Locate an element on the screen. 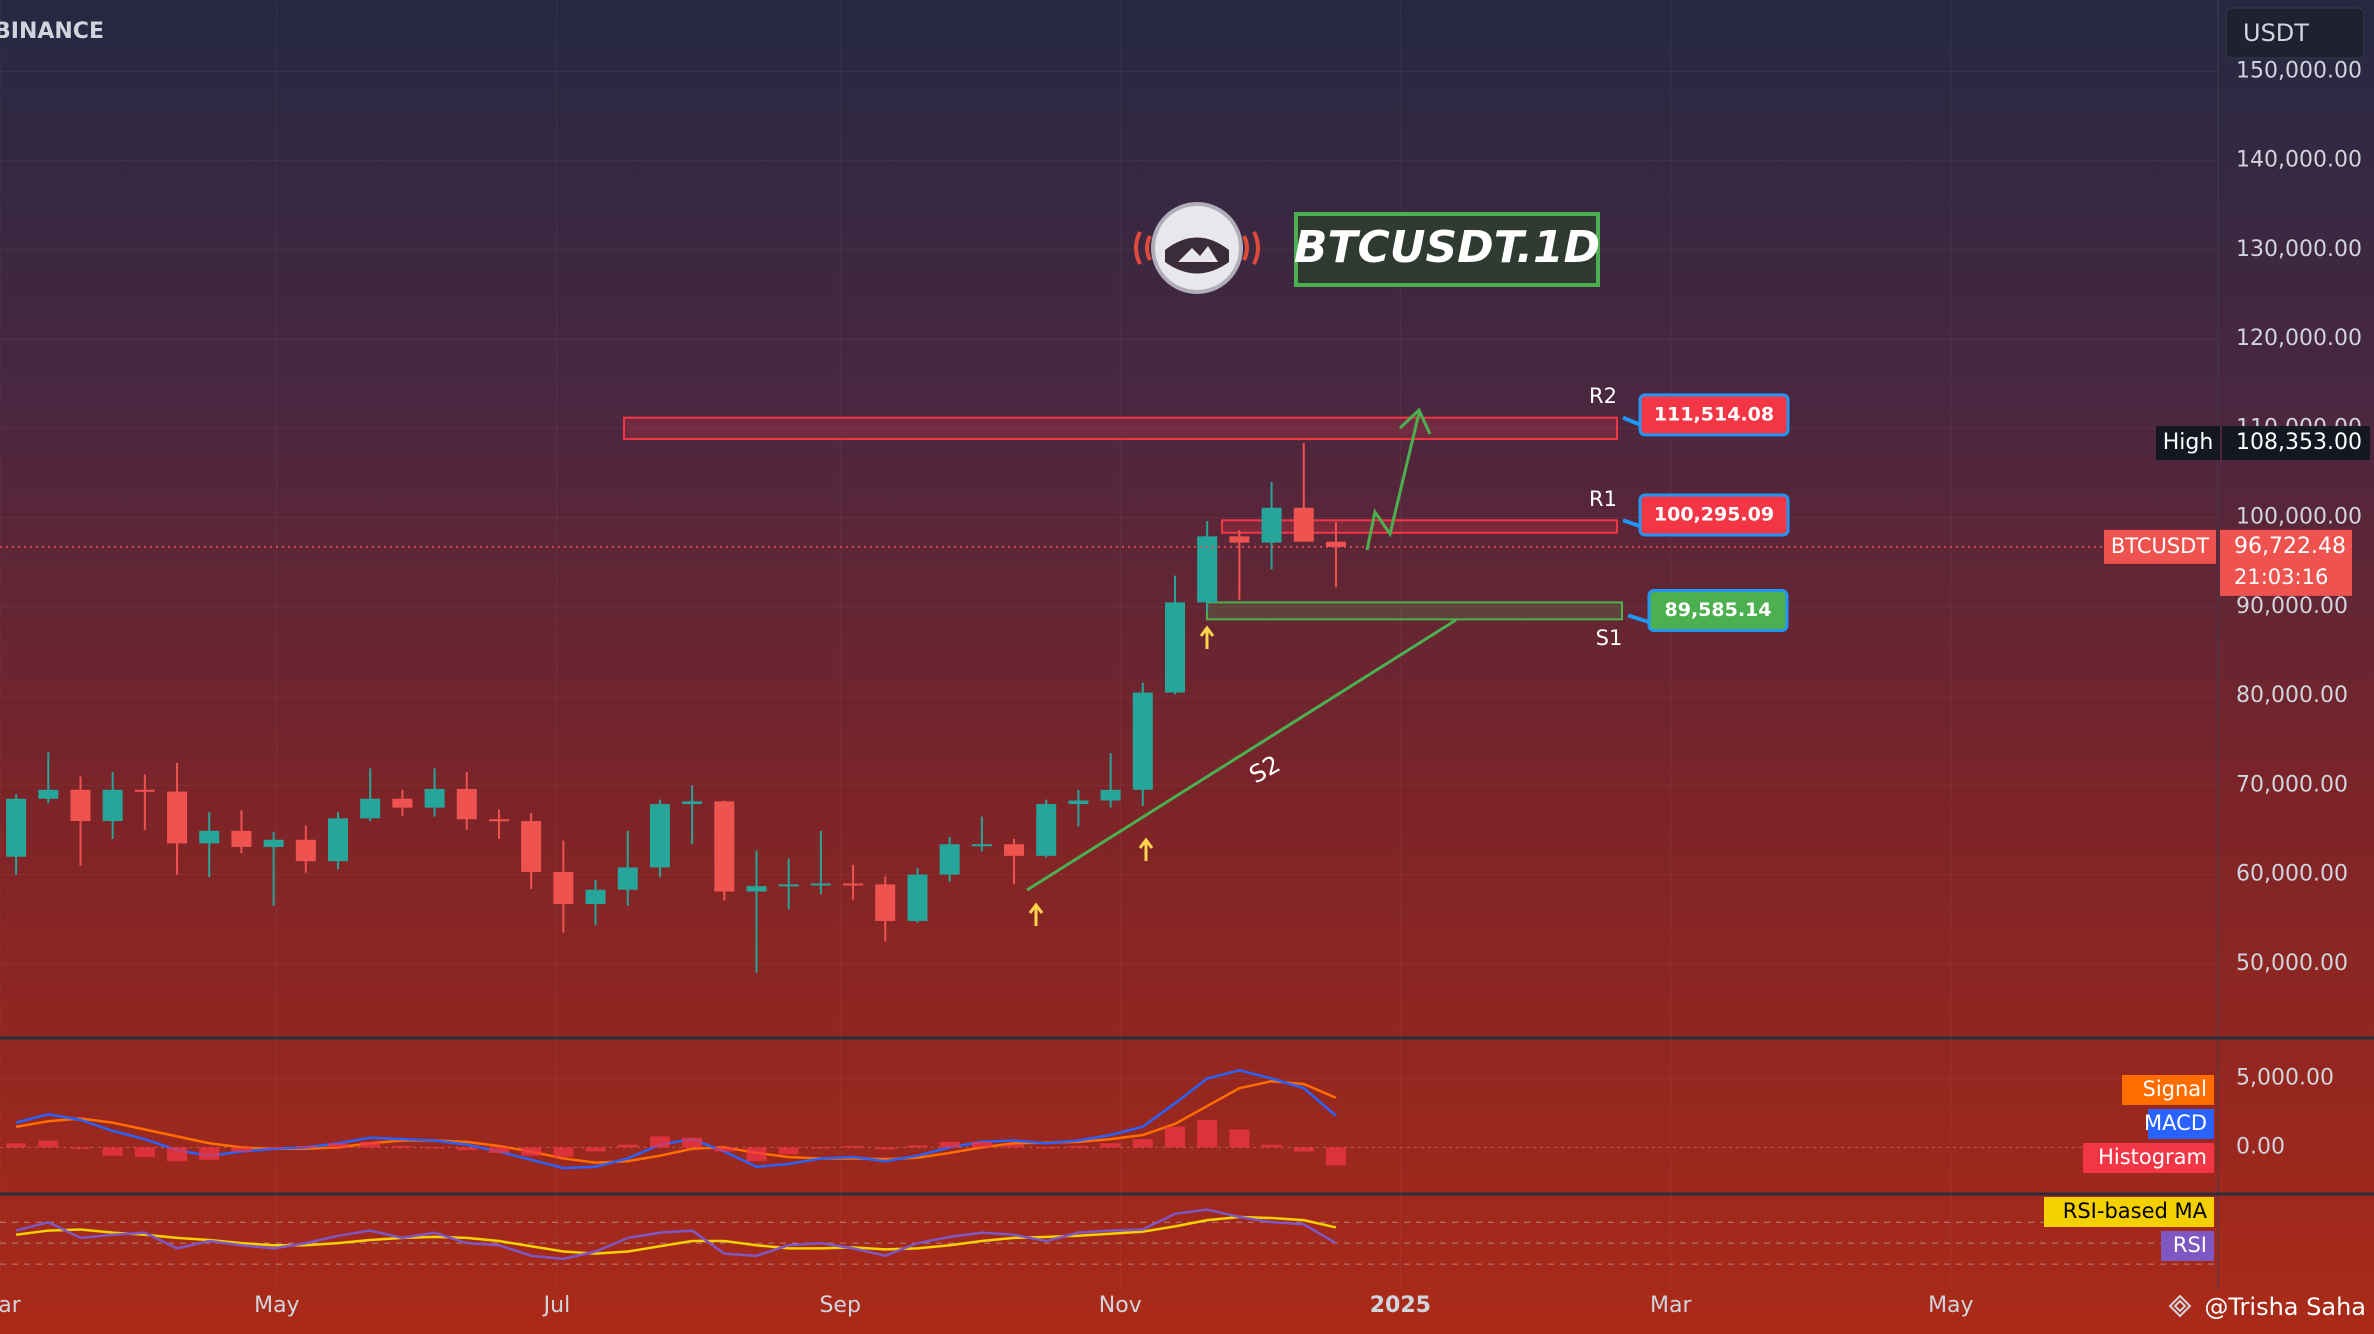 This screenshot has height=1334, width=2374. legend-label: Signal is located at coordinates (2174, 1089).